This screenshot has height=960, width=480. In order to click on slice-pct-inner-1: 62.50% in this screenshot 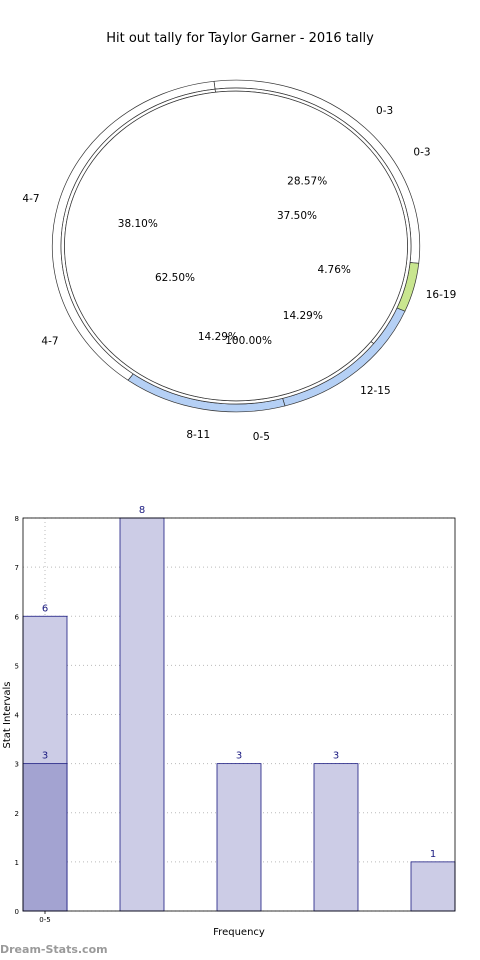, I will do `click(175, 278)`.